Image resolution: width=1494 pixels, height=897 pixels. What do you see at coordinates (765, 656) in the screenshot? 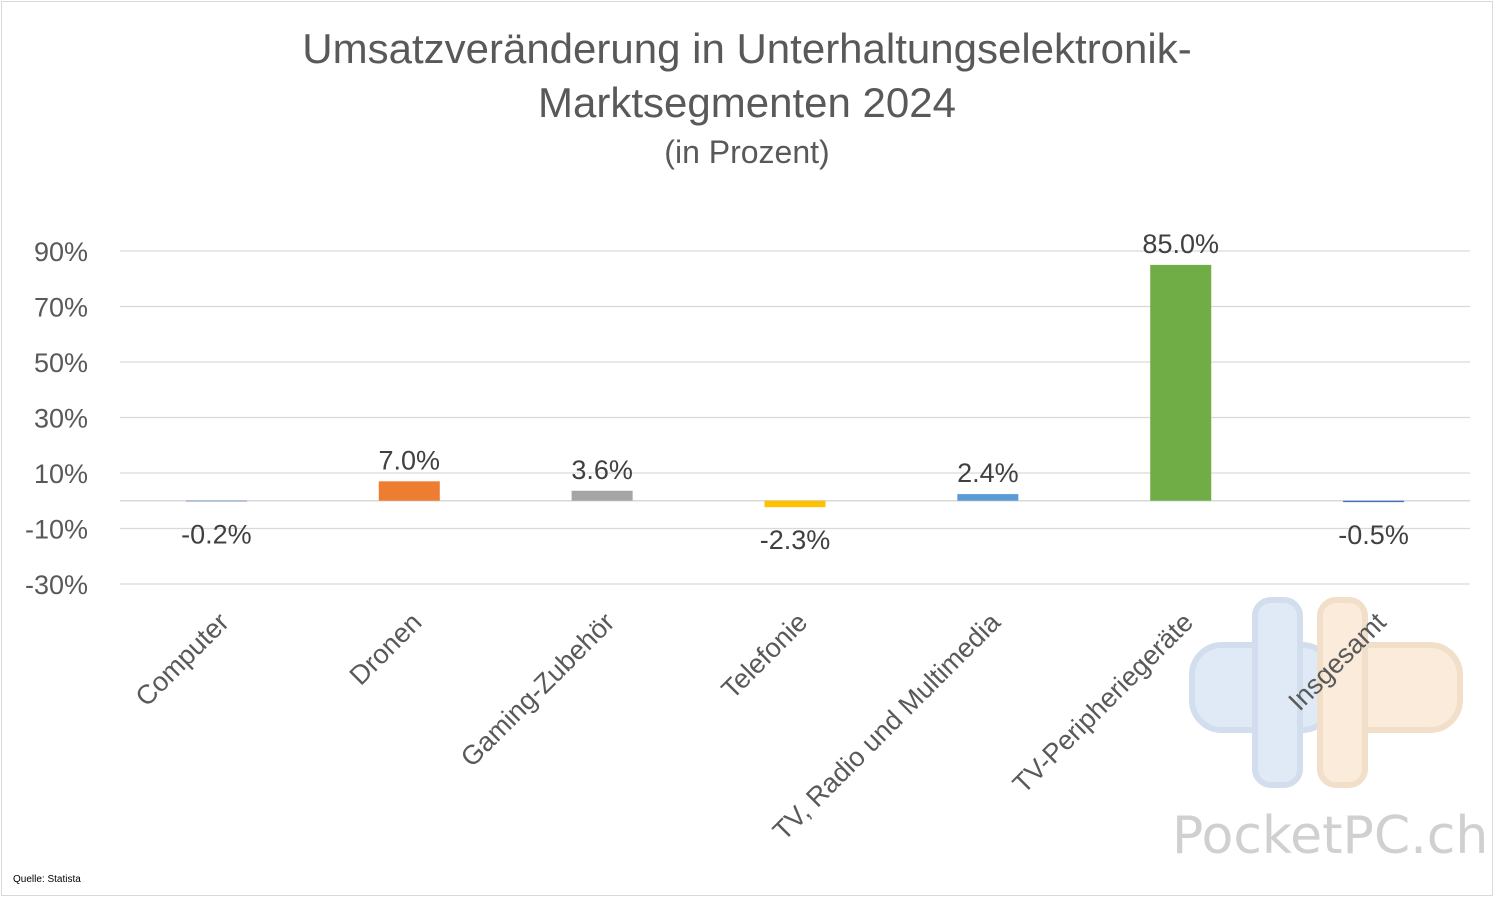
I see `category-label: Telefonie` at bounding box center [765, 656].